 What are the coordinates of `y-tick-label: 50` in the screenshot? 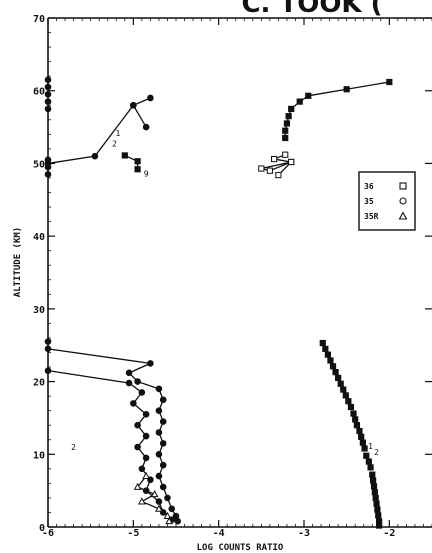 It's located at (39, 164).